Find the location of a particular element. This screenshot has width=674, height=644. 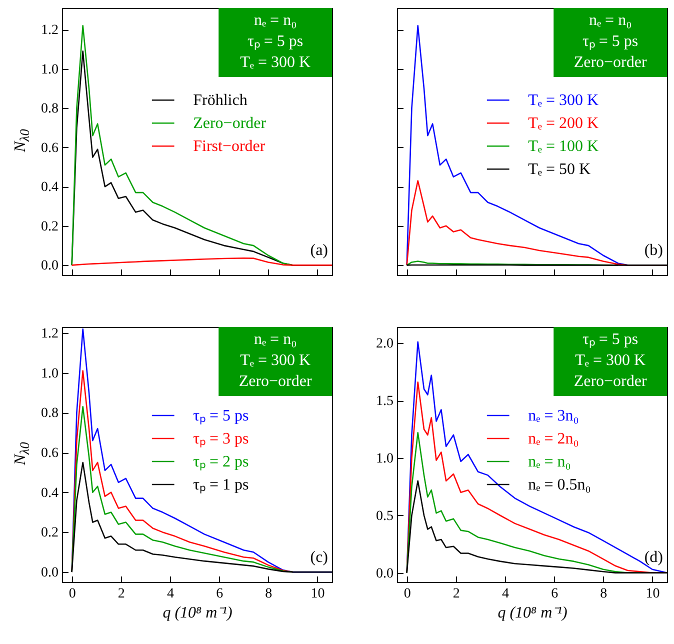

legend-label: nₑ = n₀ is located at coordinates (549, 462).